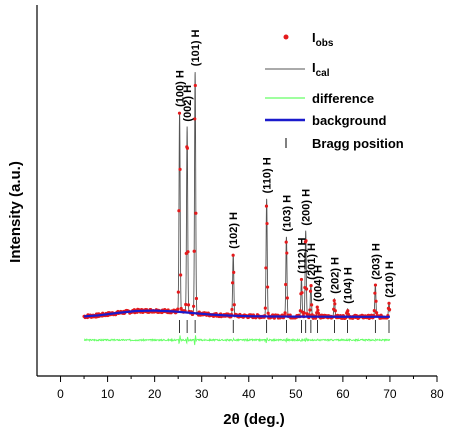 This screenshot has width=474, height=437. What do you see at coordinates (188, 103) in the screenshot?
I see `peak-label: (002) H` at bounding box center [188, 103].